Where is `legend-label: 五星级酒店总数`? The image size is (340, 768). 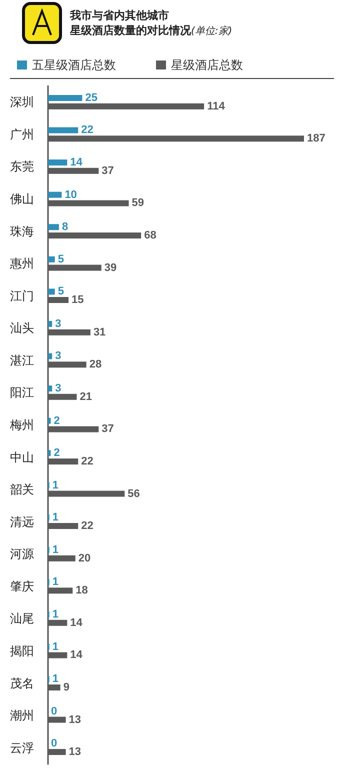 legend-label: 五星级酒店总数 is located at coordinates (74, 65).